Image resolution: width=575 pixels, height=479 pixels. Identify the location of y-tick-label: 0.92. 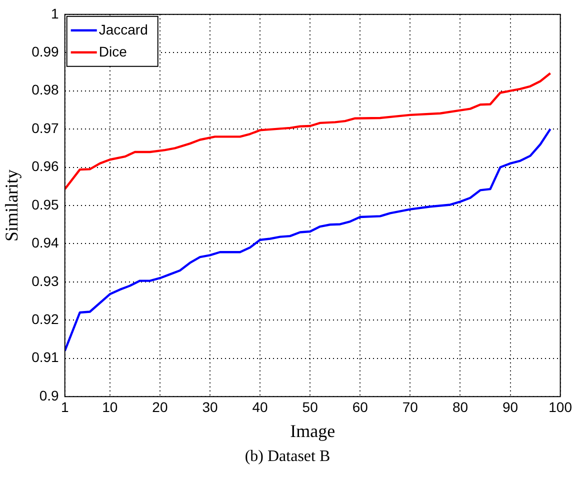
(46, 319).